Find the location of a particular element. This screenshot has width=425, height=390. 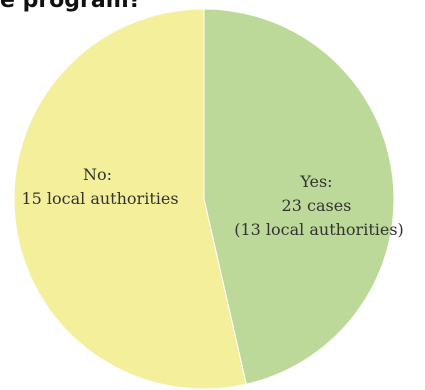

slice-label-yes-line-2: 23 cases is located at coordinates (317, 205).